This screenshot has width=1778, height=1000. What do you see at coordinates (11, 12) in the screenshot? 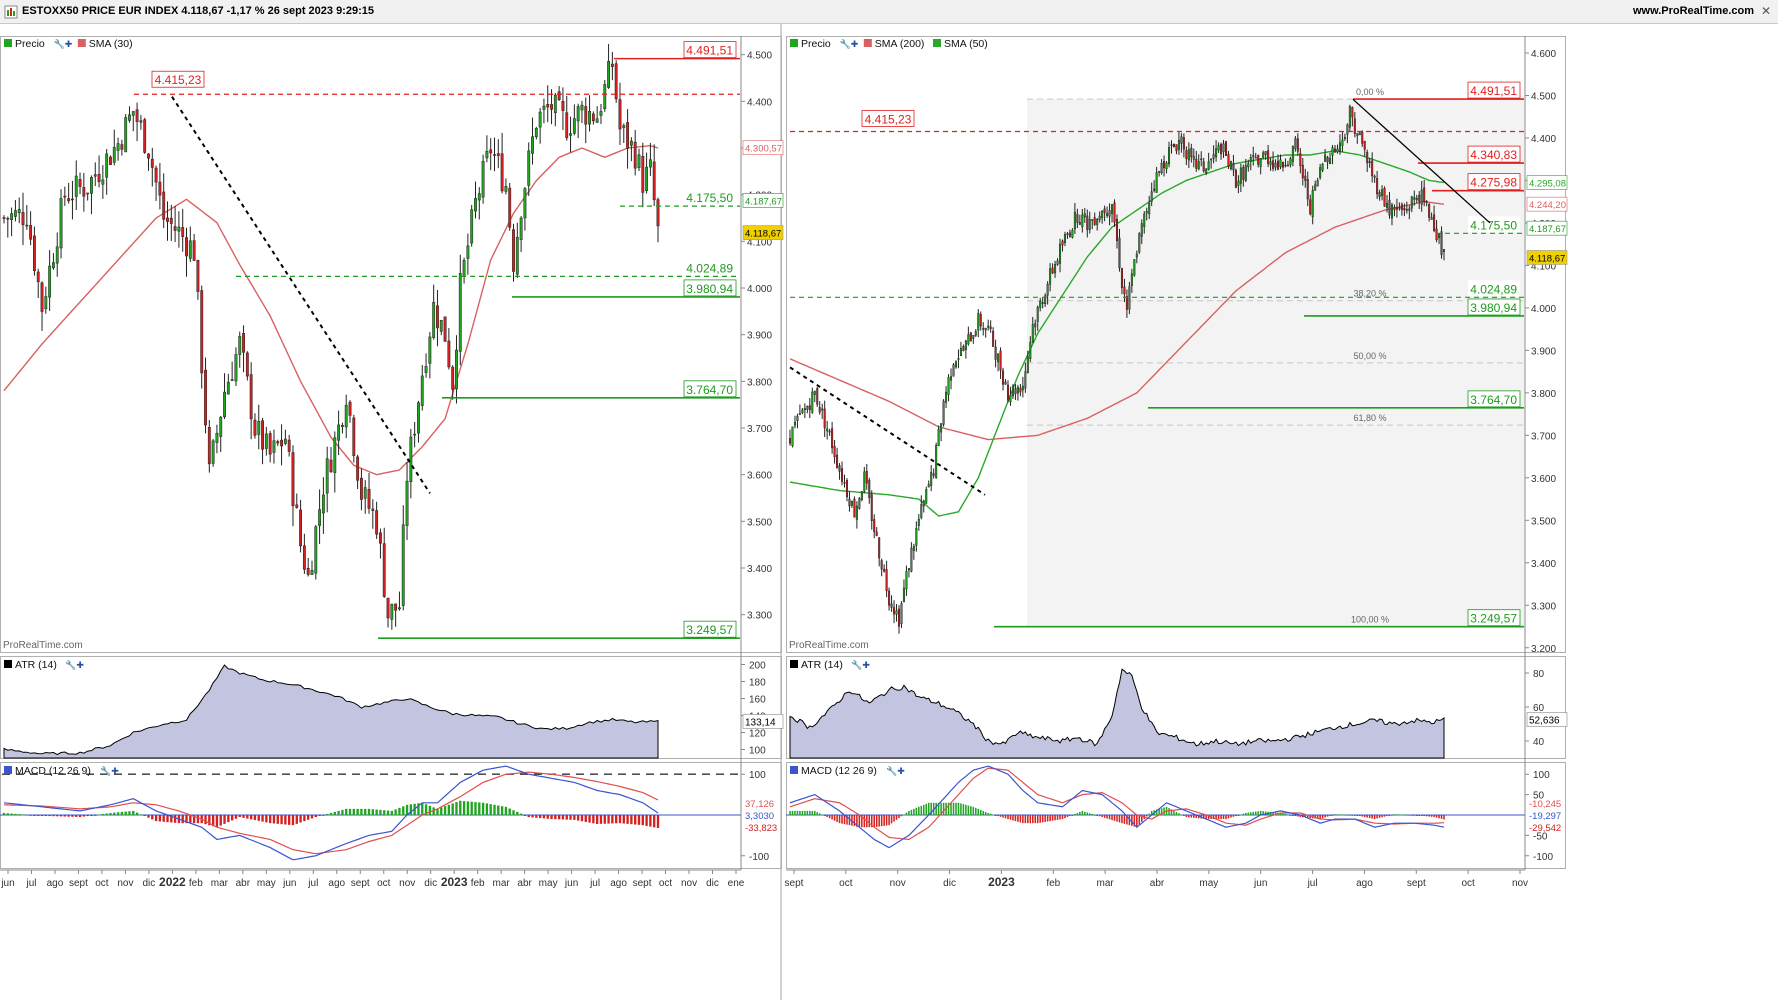
I see `chart-app-icon` at bounding box center [11, 12].